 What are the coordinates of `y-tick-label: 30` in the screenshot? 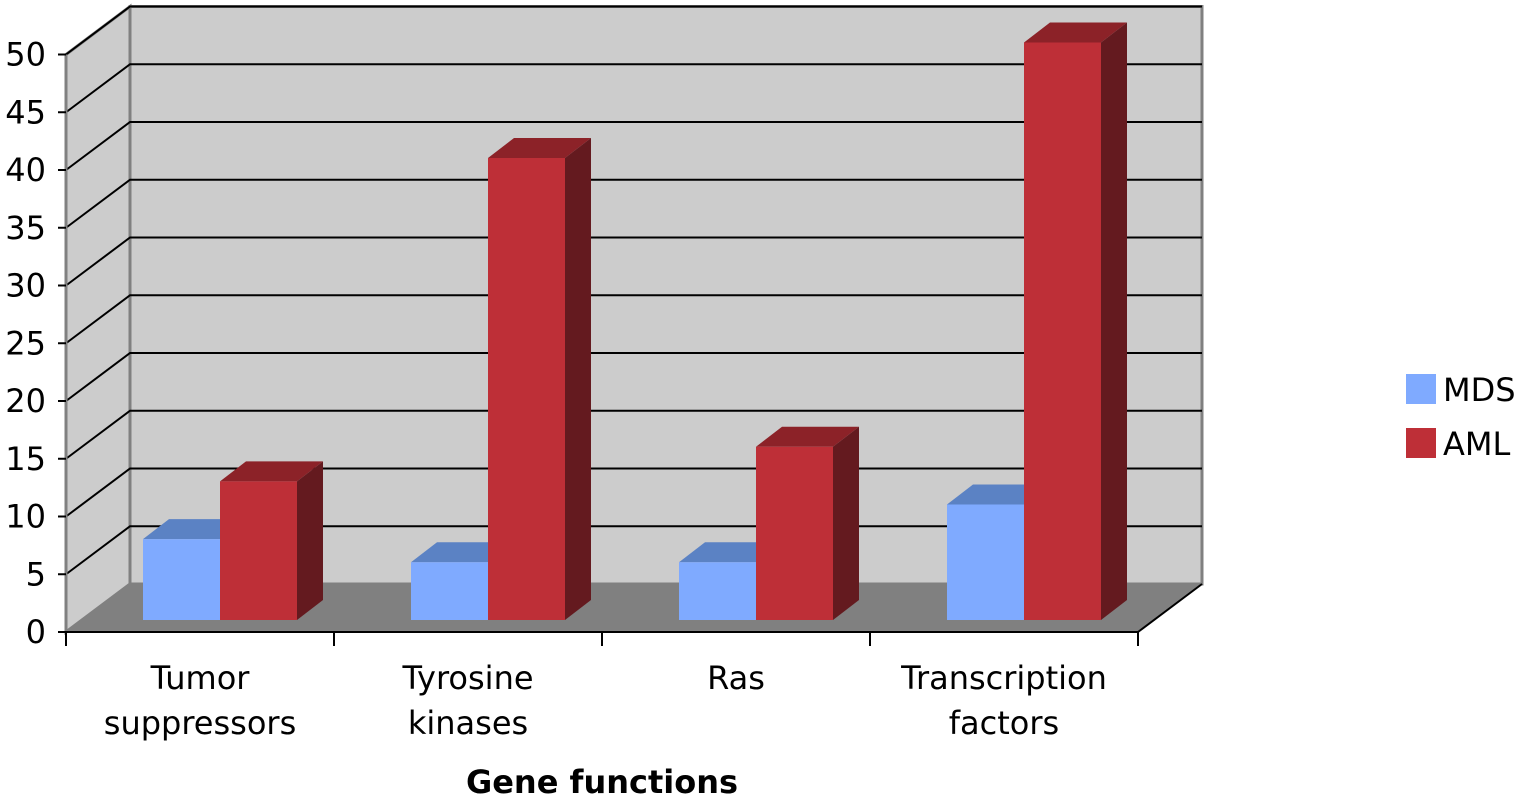 It's located at (25, 286).